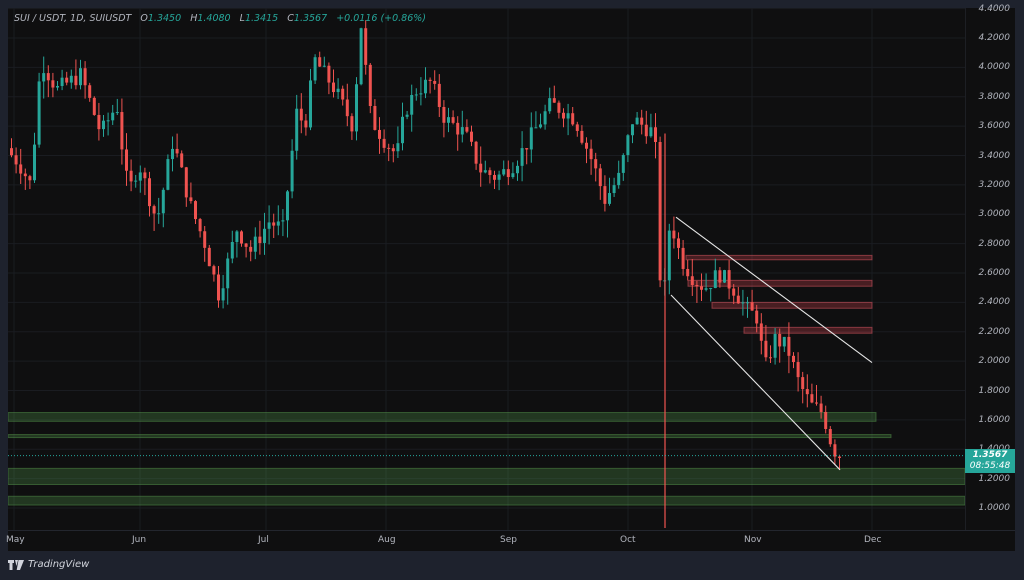 The width and height of the screenshot is (1024, 580). I want to click on price-tick: 2.8000, so click(994, 243).